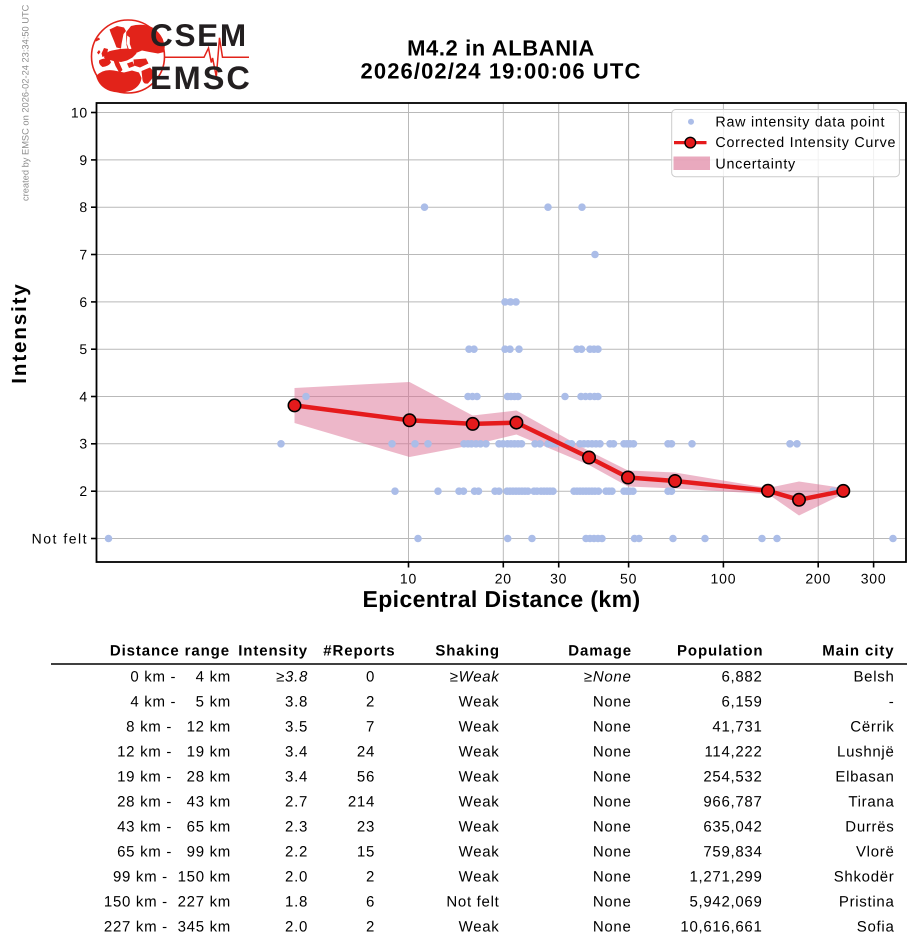 This screenshot has height=949, width=915. What do you see at coordinates (501, 70) in the screenshot?
I see `svg-text: 2026/02/24 19:00:06 UTC` at bounding box center [501, 70].